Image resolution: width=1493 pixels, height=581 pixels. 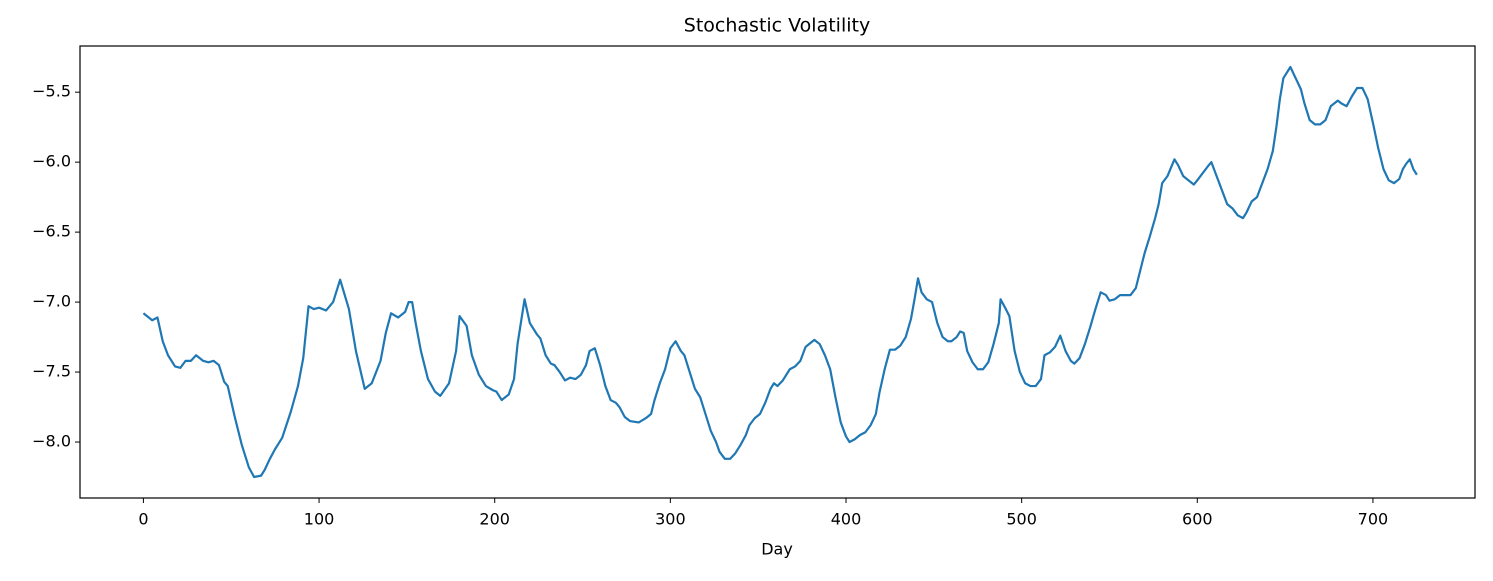 What do you see at coordinates (319, 519) in the screenshot?
I see `x-tick-label: 100` at bounding box center [319, 519].